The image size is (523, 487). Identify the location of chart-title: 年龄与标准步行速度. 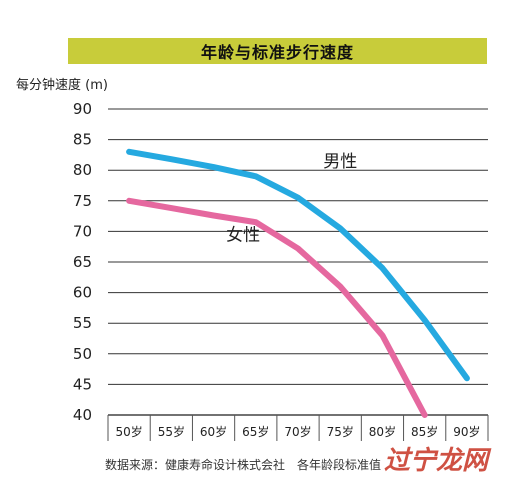
(277, 52).